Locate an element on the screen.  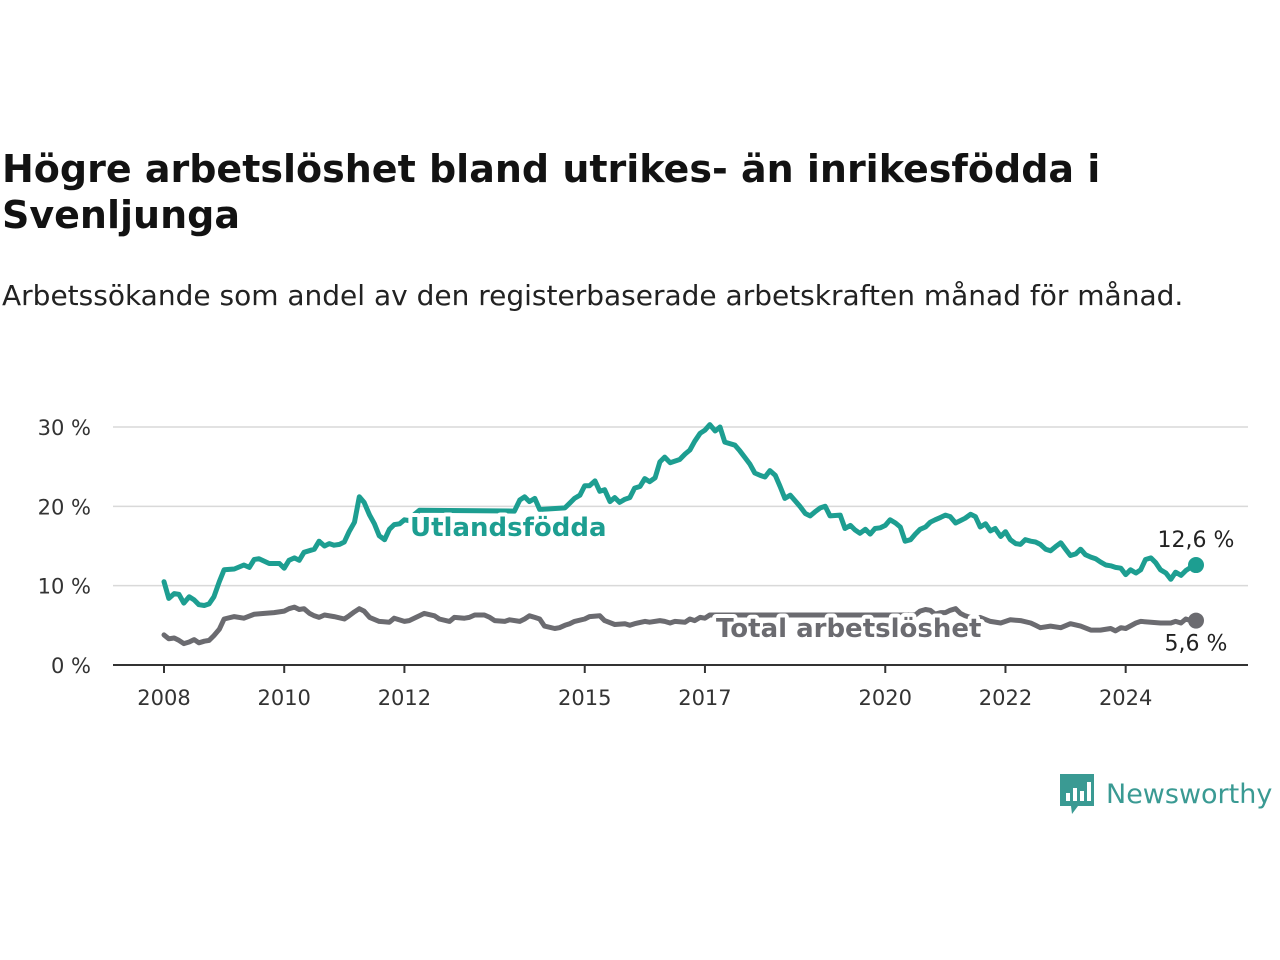
brand-logo: Newsworthy is located at coordinates (1165, 794).